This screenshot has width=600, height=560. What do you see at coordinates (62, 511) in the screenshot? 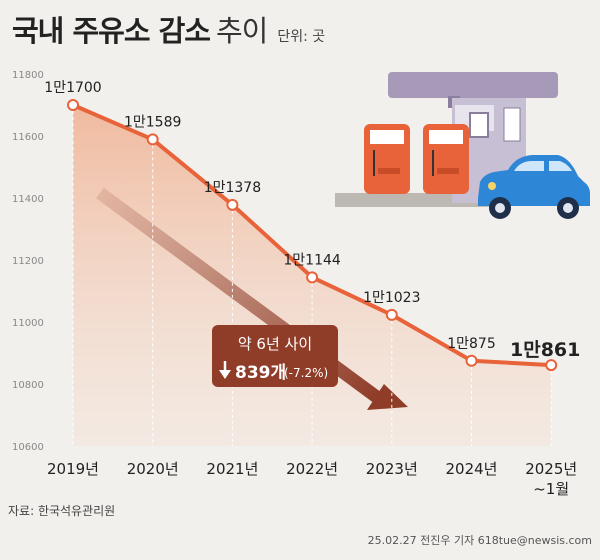
I see `source-note: 자료: 한국석유관리원` at bounding box center [62, 511].